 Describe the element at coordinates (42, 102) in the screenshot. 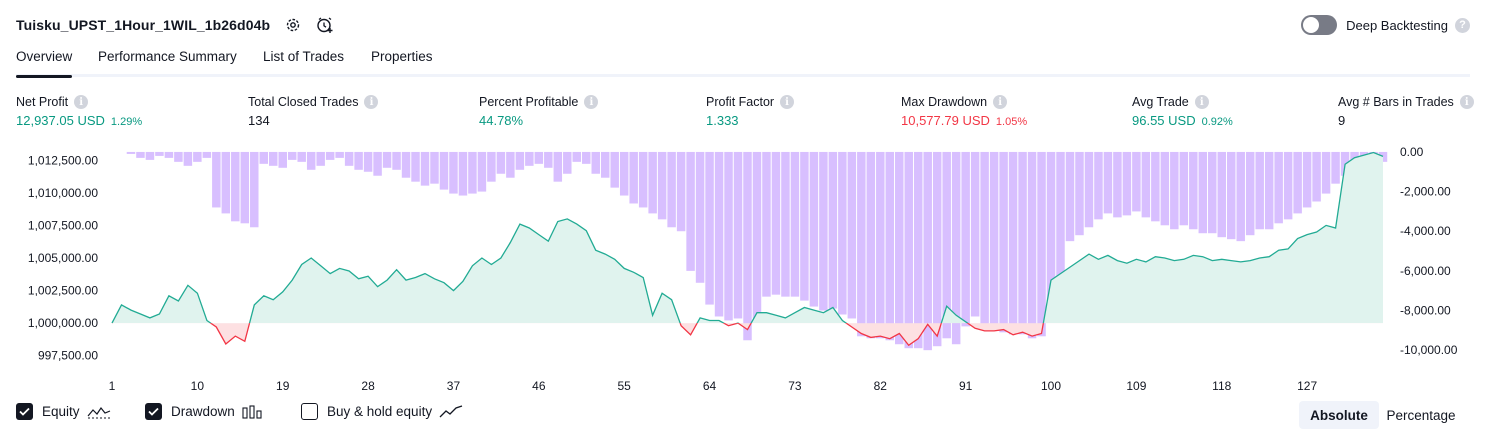

I see `metric-label: Net Profit` at that location.